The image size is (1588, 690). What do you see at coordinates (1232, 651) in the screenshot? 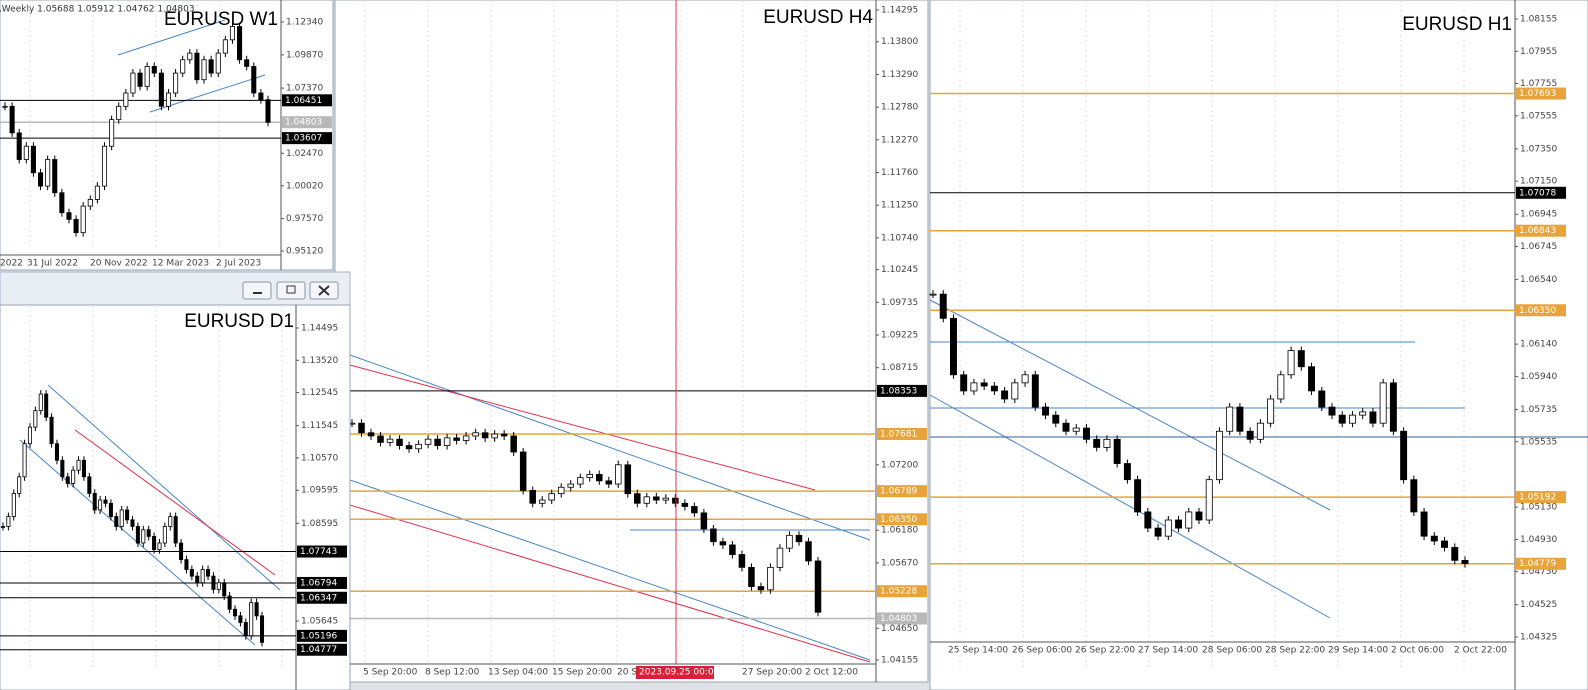
I see `time-label: 28 Sep 06:00` at bounding box center [1232, 651].